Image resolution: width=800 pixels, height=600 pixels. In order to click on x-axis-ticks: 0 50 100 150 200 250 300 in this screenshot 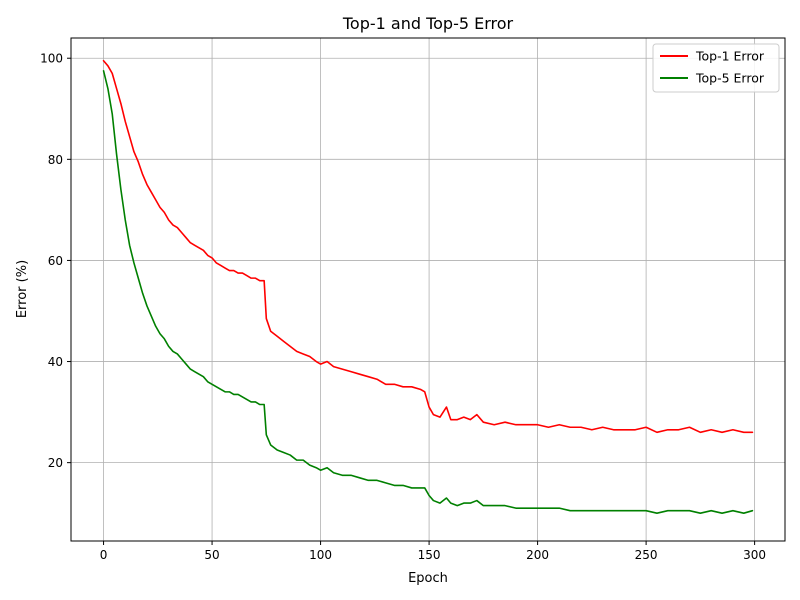, I will do `click(433, 551)`.